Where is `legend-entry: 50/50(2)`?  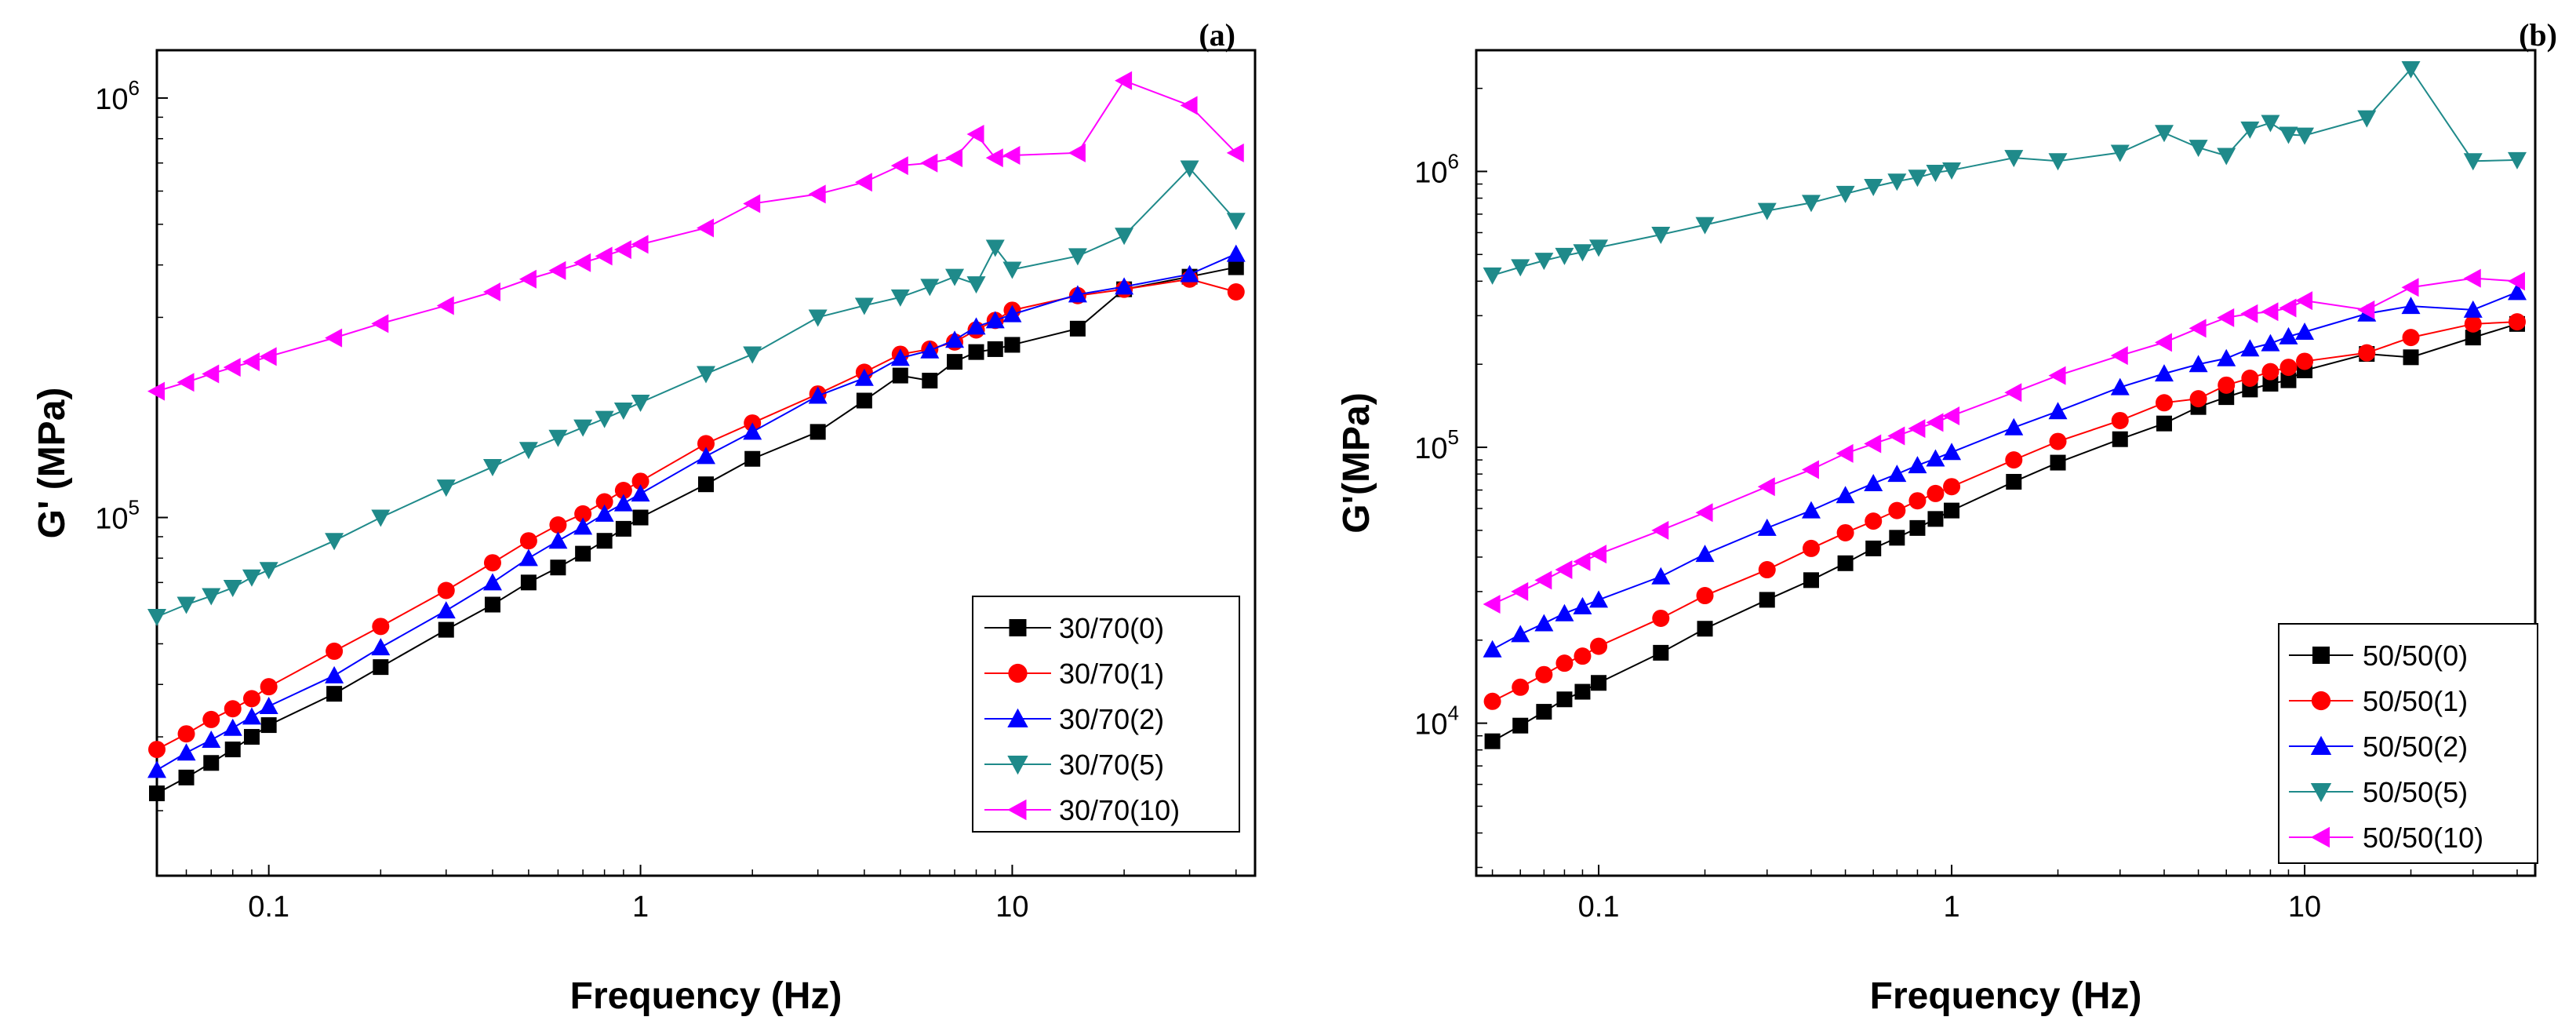
legend-entry: 50/50(2) is located at coordinates (2378, 747).